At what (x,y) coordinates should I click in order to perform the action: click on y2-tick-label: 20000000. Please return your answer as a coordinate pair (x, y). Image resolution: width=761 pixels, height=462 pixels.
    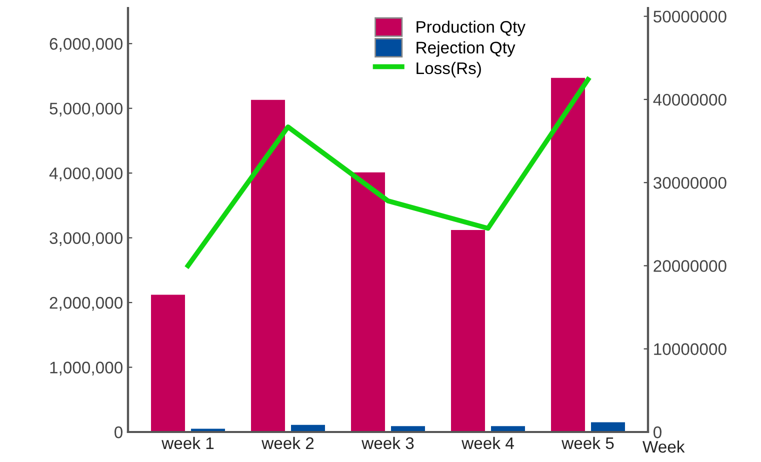
    Looking at the image, I should click on (690, 266).